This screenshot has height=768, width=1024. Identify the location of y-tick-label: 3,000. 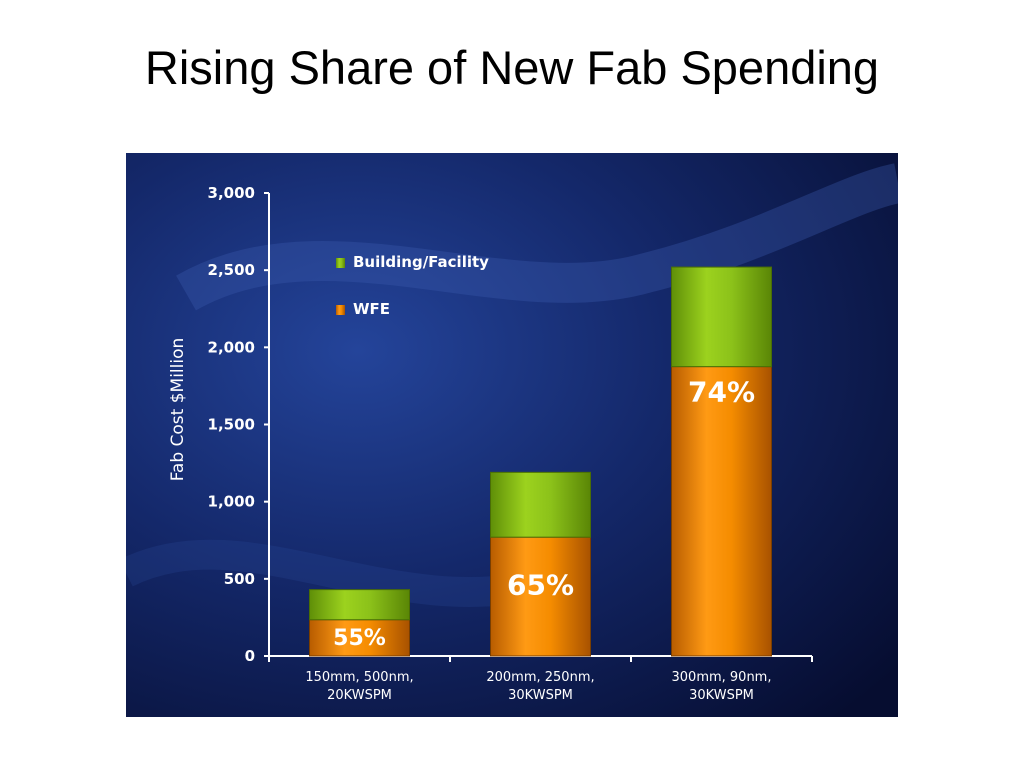
(231, 193).